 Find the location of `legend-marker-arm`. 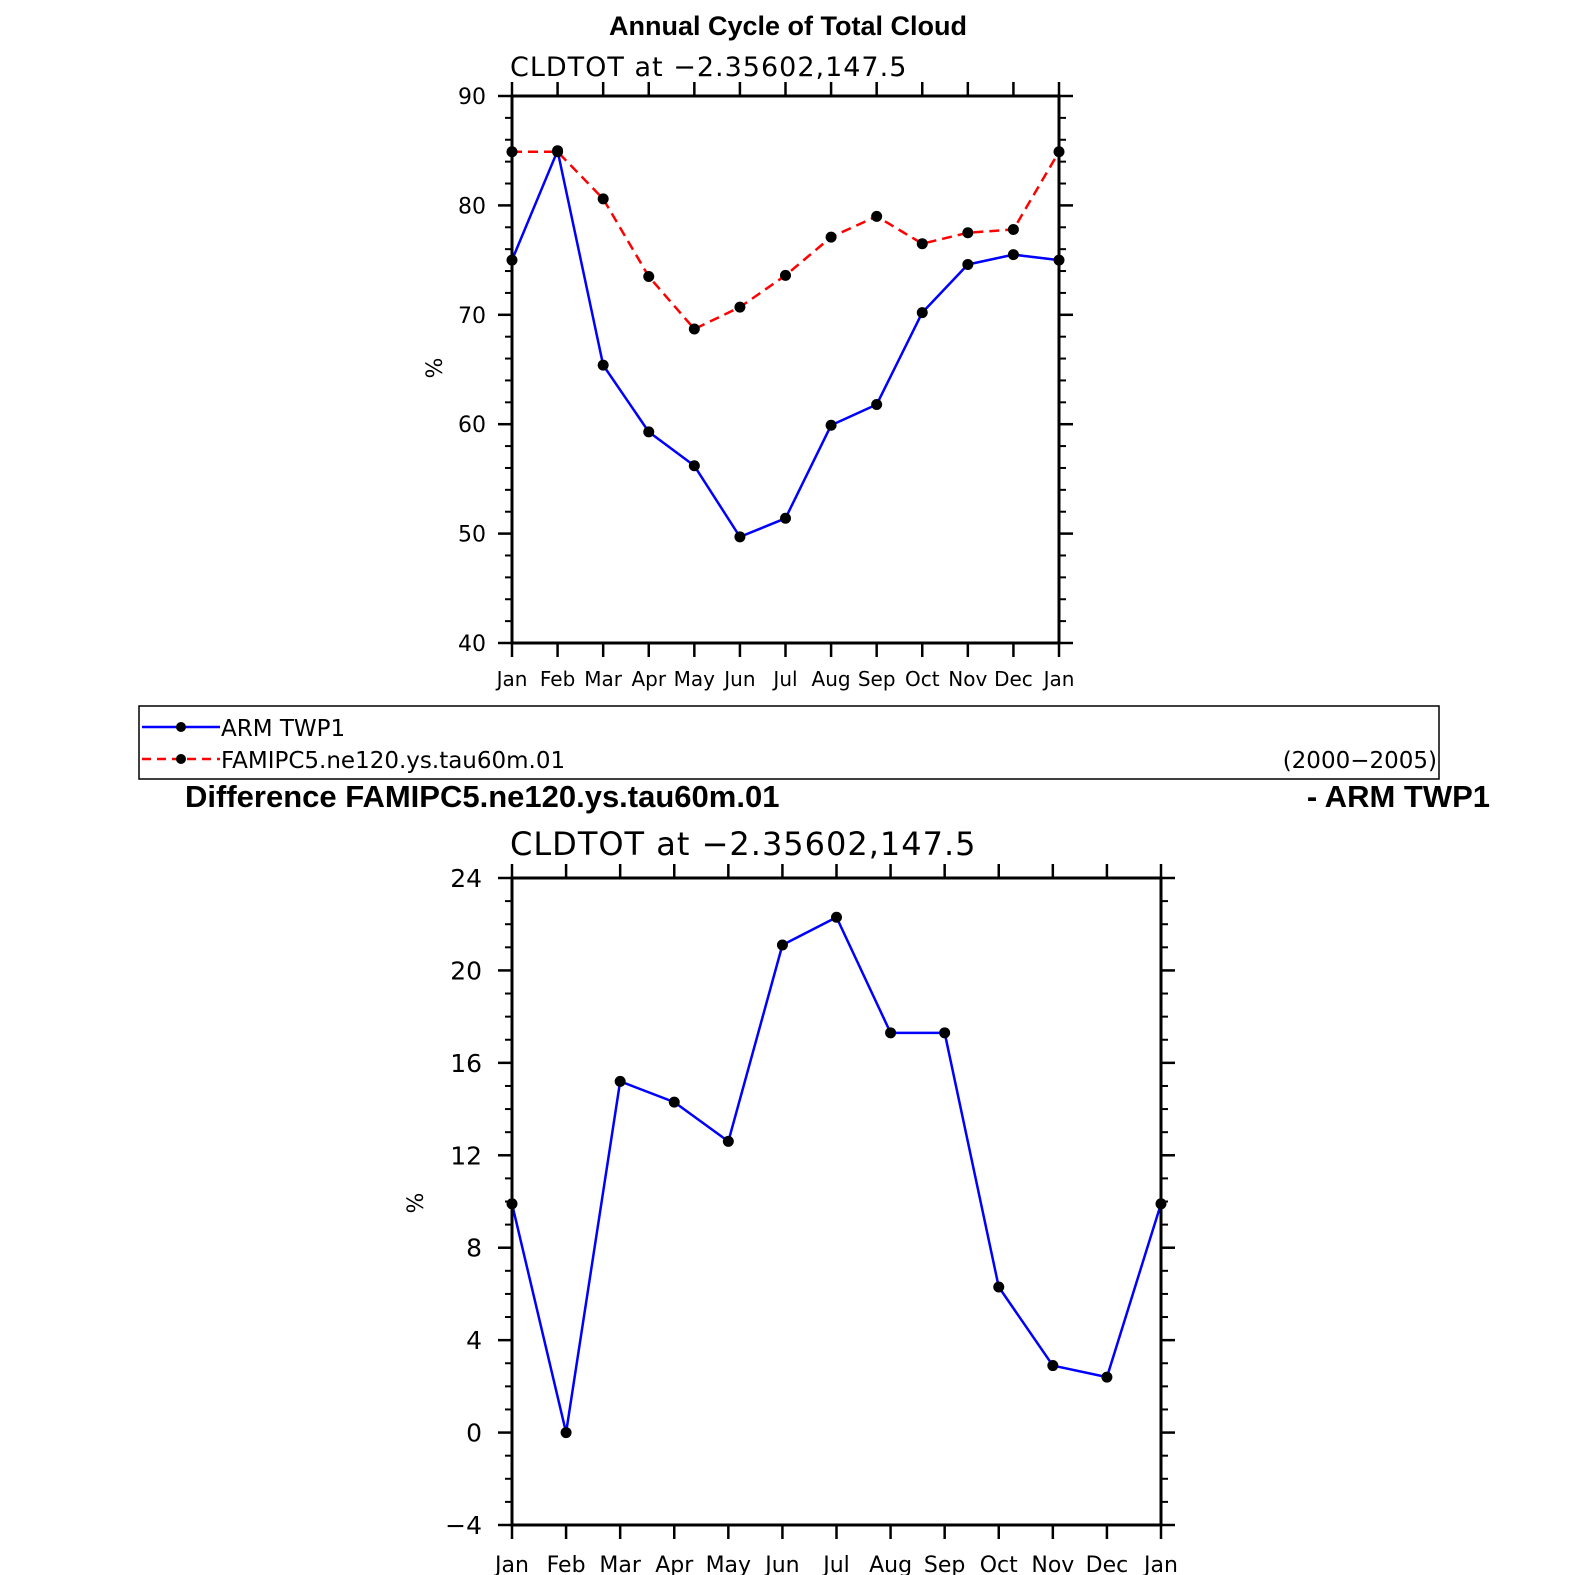

legend-marker-arm is located at coordinates (181, 727).